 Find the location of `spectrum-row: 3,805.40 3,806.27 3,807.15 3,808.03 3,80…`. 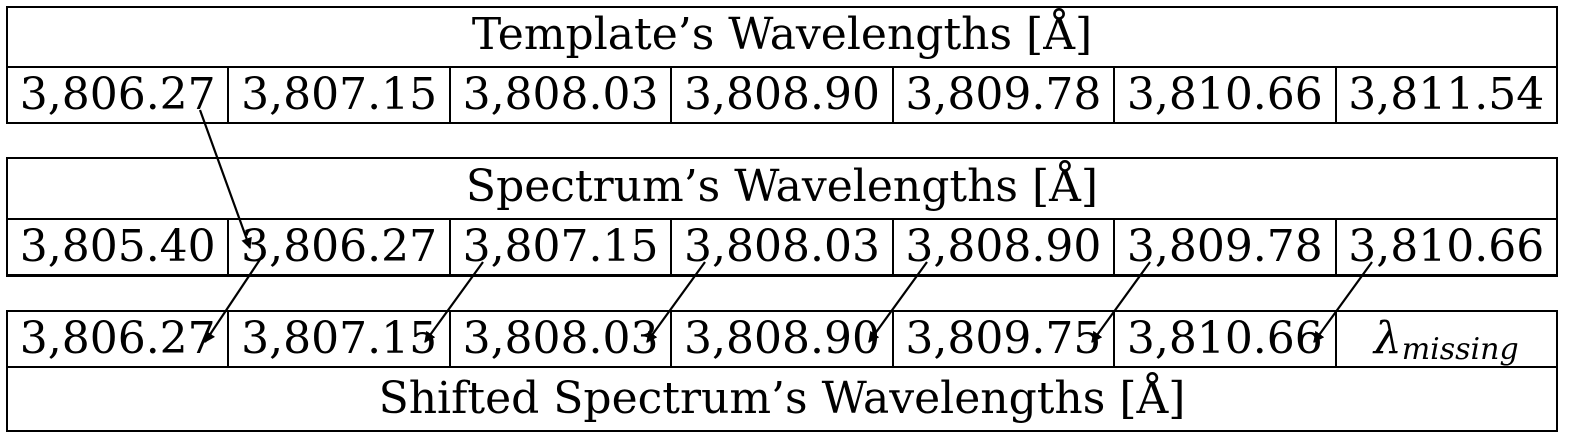

spectrum-row: 3,805.40 3,806.27 3,807.15 3,808.03 3,80… is located at coordinates (782, 247).